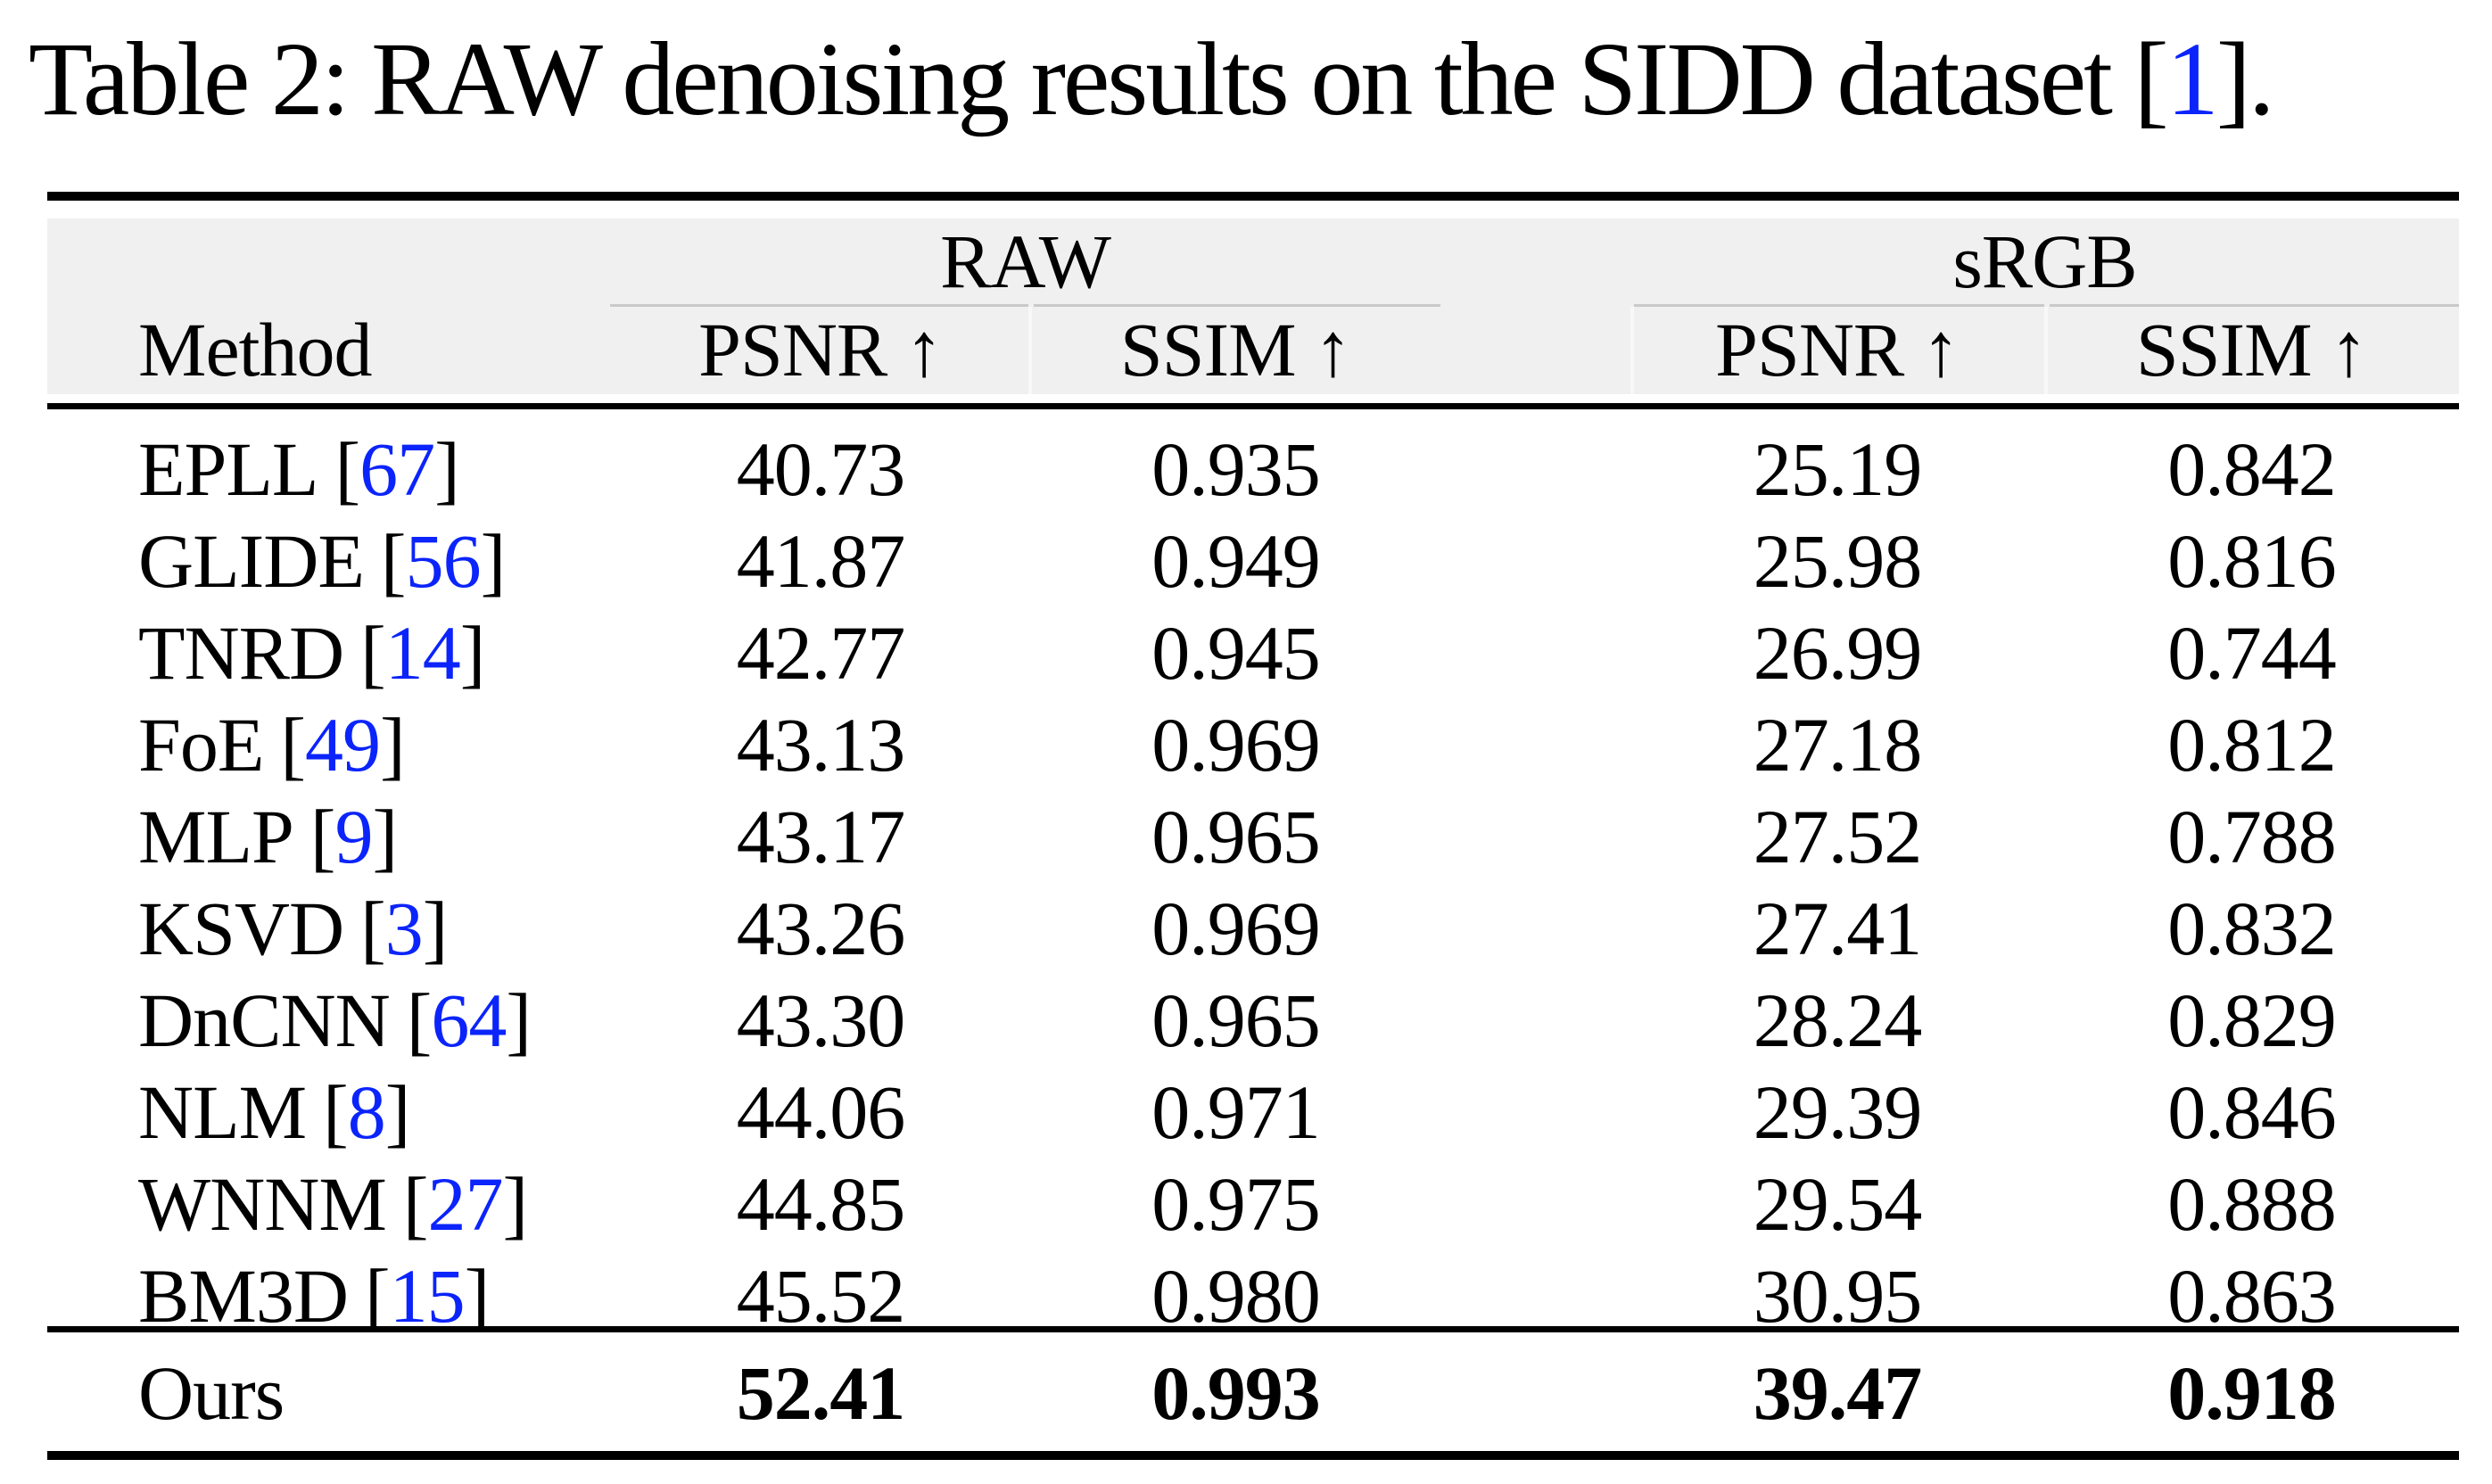 The width and height of the screenshot is (2492, 1484). Describe the element at coordinates (2254, 305) in the screenshot. I see `cmidrule-srgb-ssim` at that location.